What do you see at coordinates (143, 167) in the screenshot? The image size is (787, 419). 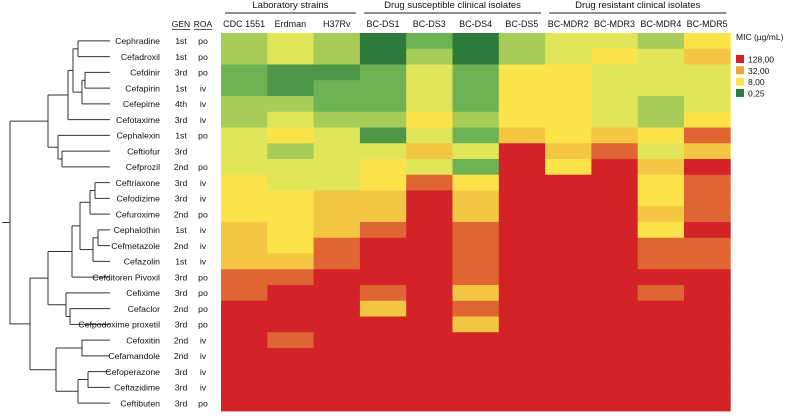 I see `drug-label: Cefprozil` at bounding box center [143, 167].